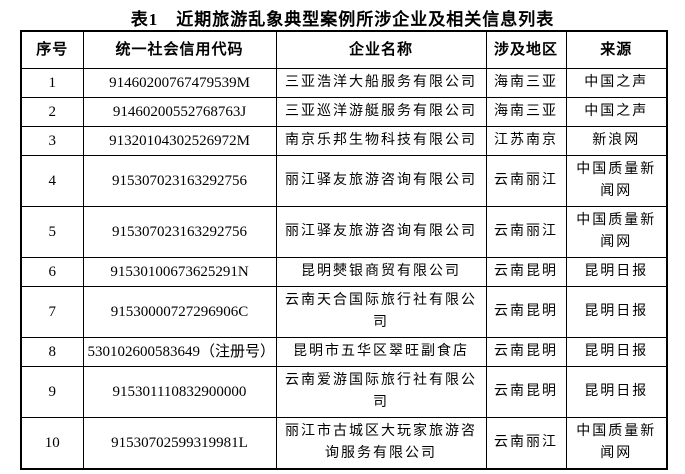 The width and height of the screenshot is (685, 474). I want to click on column-header-no: 序号, so click(52, 49).